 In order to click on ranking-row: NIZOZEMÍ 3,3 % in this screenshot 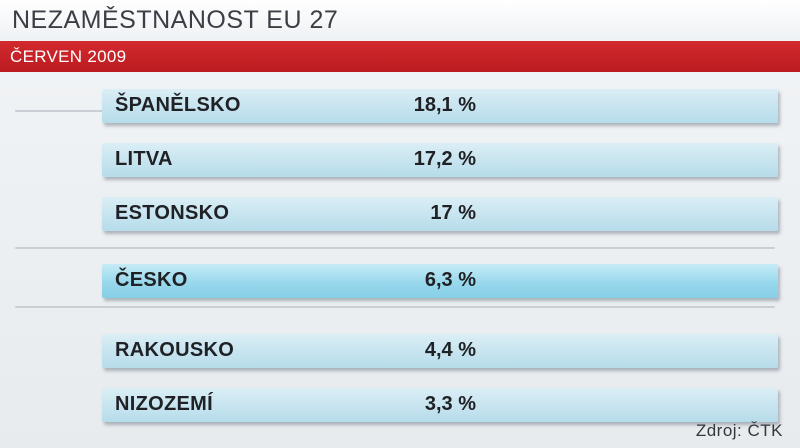, I will do `click(440, 405)`.